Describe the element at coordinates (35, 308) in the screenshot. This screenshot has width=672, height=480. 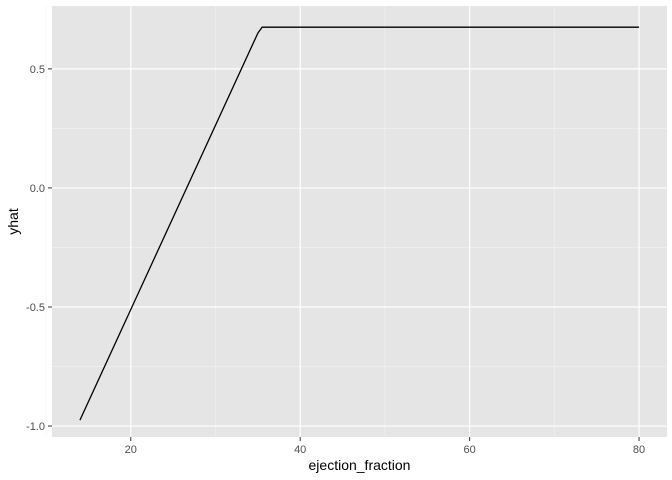
I see `y-tick-label: -0.5` at that location.